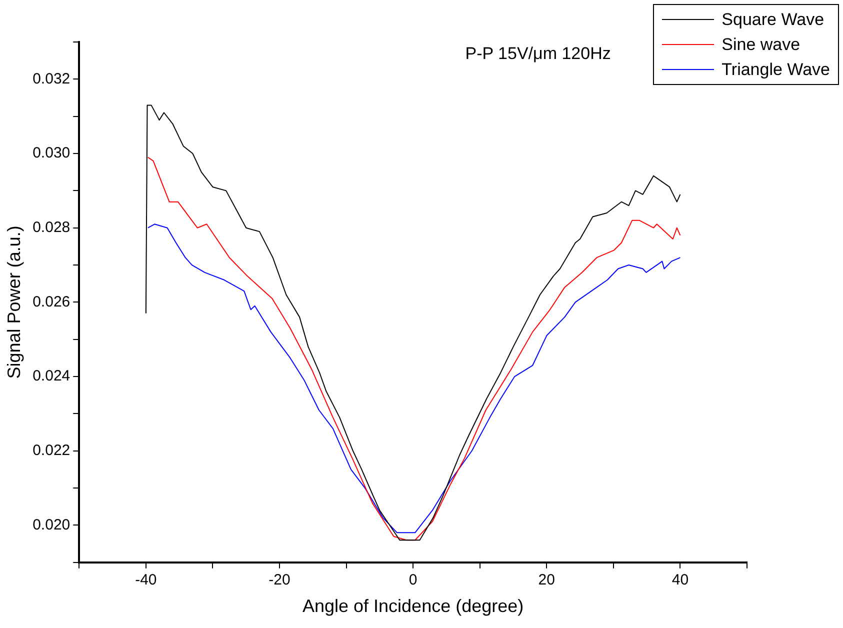  I want to click on y-tick-label: 0.022, so click(51, 451).